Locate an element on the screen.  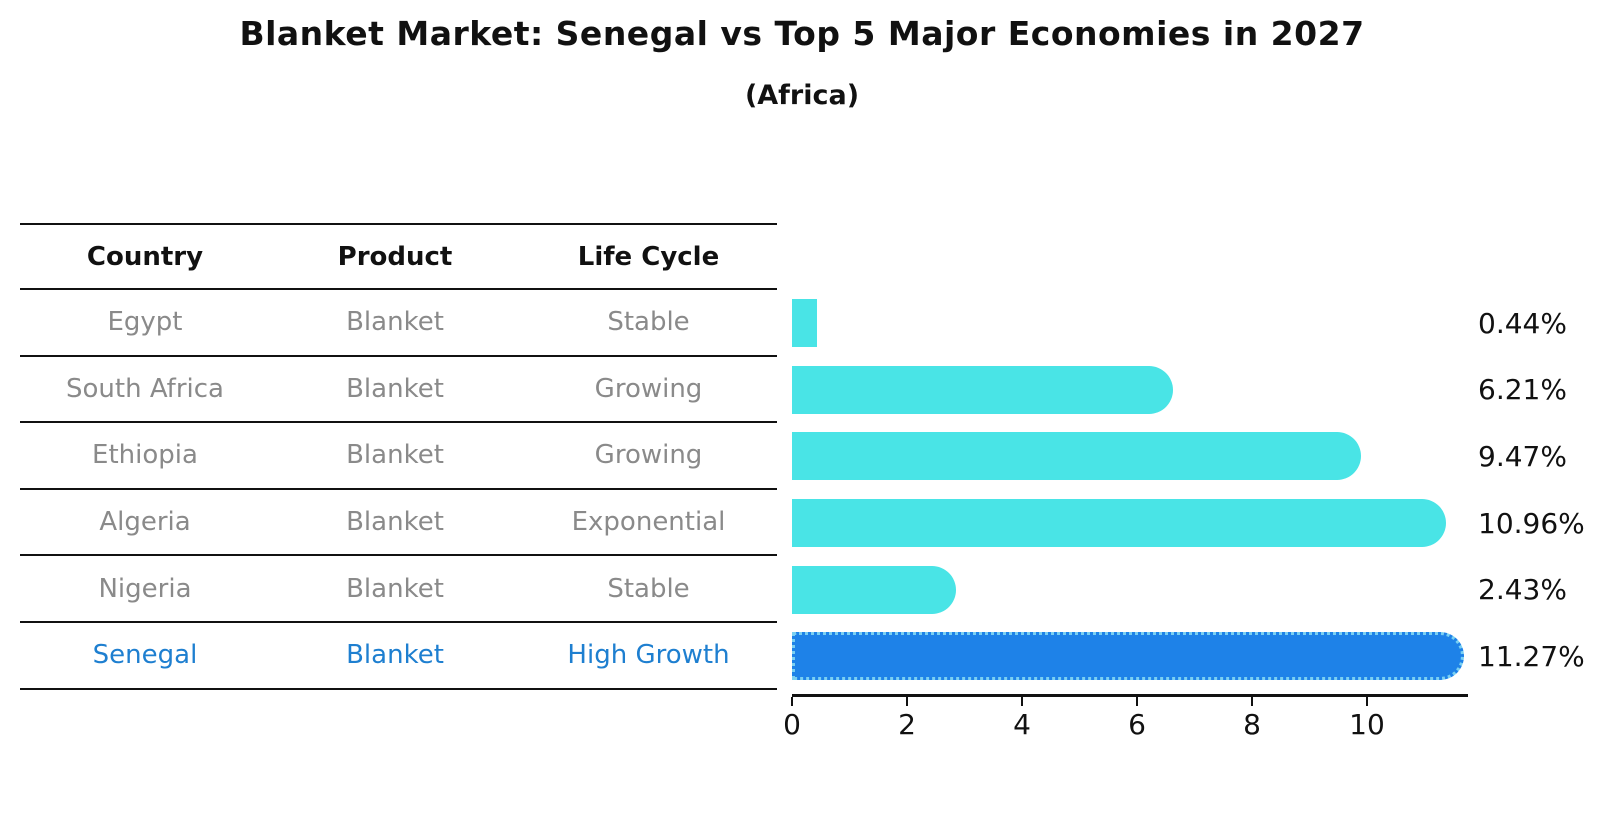
table-header-row: Country Product Life Cycle is located at coordinates (398, 257).